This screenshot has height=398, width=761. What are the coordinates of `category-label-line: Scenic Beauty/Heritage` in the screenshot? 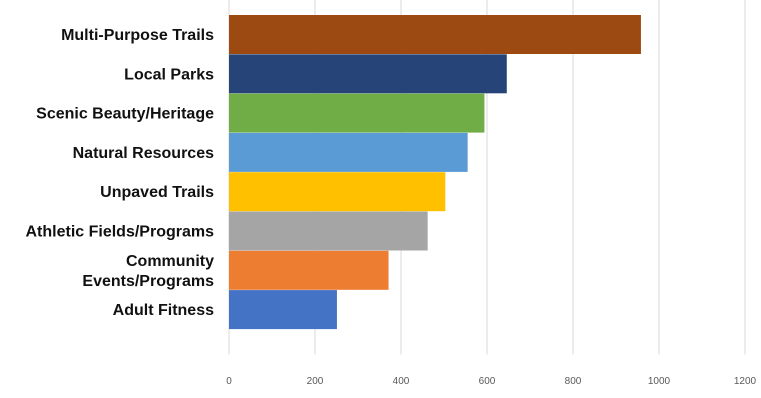 It's located at (125, 114).